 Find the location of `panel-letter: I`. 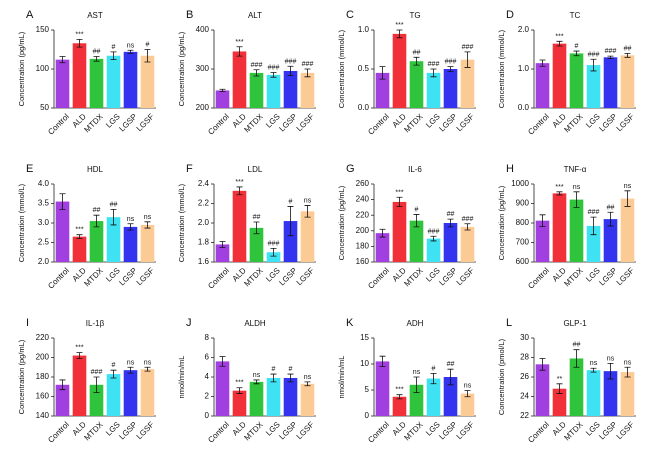

panel-letter: I is located at coordinates (27, 323).